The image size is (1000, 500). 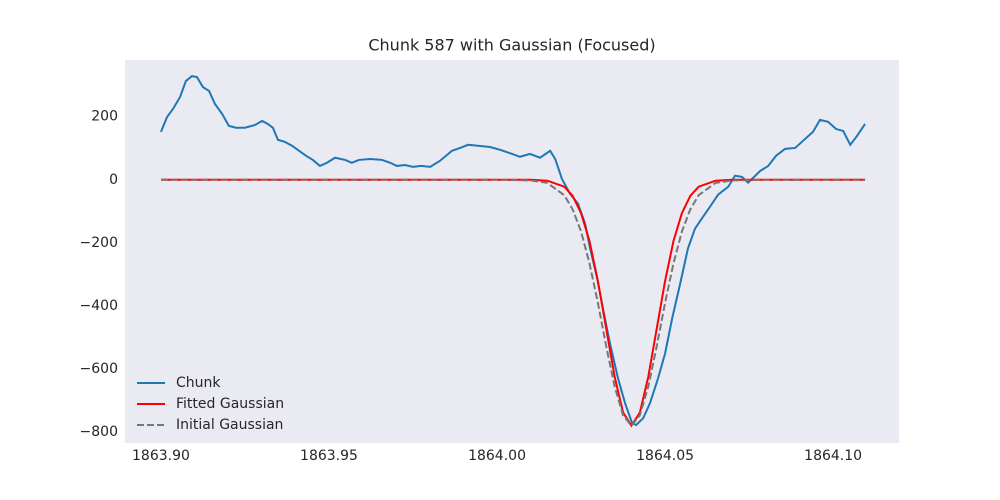 I want to click on x-tick-label: 1864.05, so click(x=665, y=456).